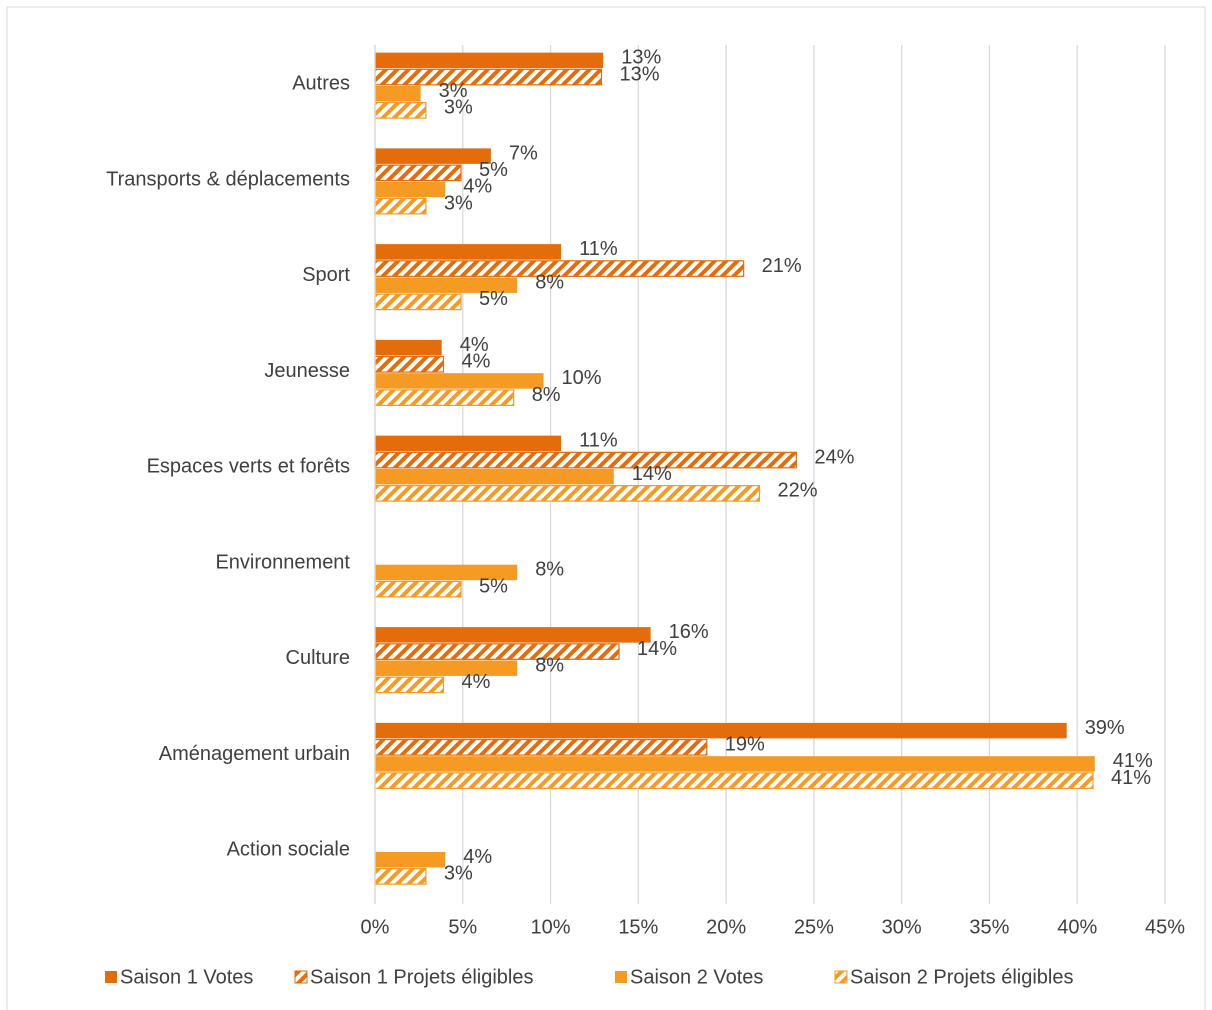  What do you see at coordinates (307, 371) in the screenshot?
I see `category-label: Jeunesse` at bounding box center [307, 371].